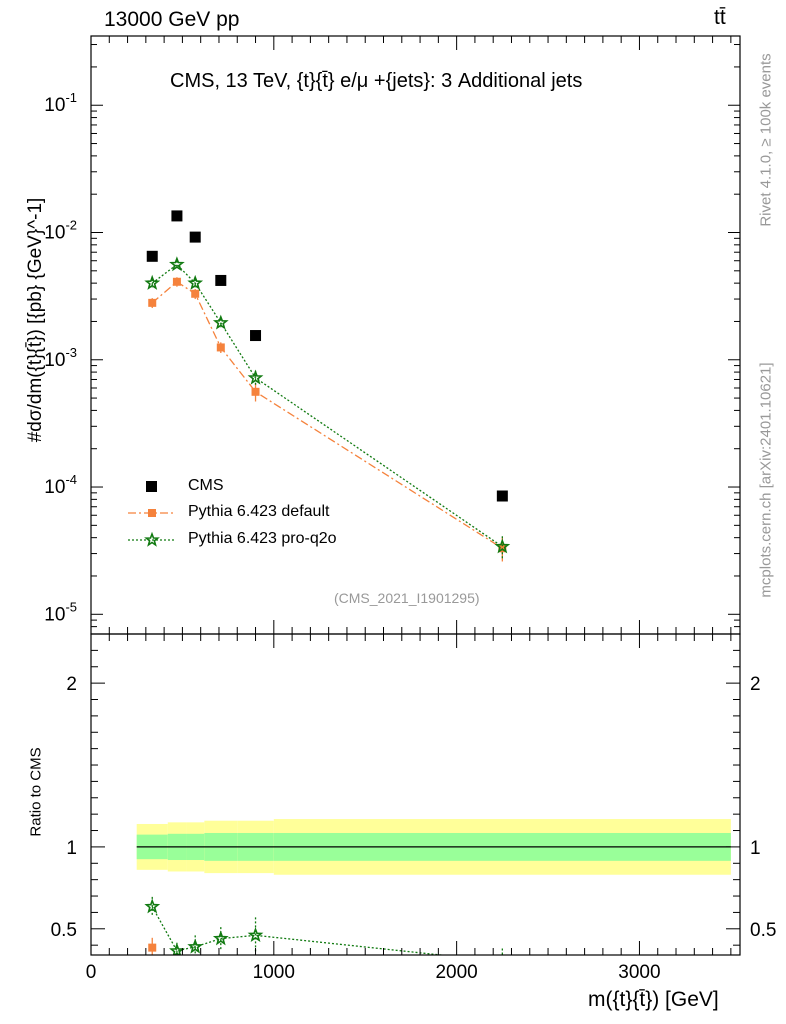 The height and width of the screenshot is (1024, 786). What do you see at coordinates (433, 847) in the screenshot?
I see `ratio-uncertainty-bands` at bounding box center [433, 847].